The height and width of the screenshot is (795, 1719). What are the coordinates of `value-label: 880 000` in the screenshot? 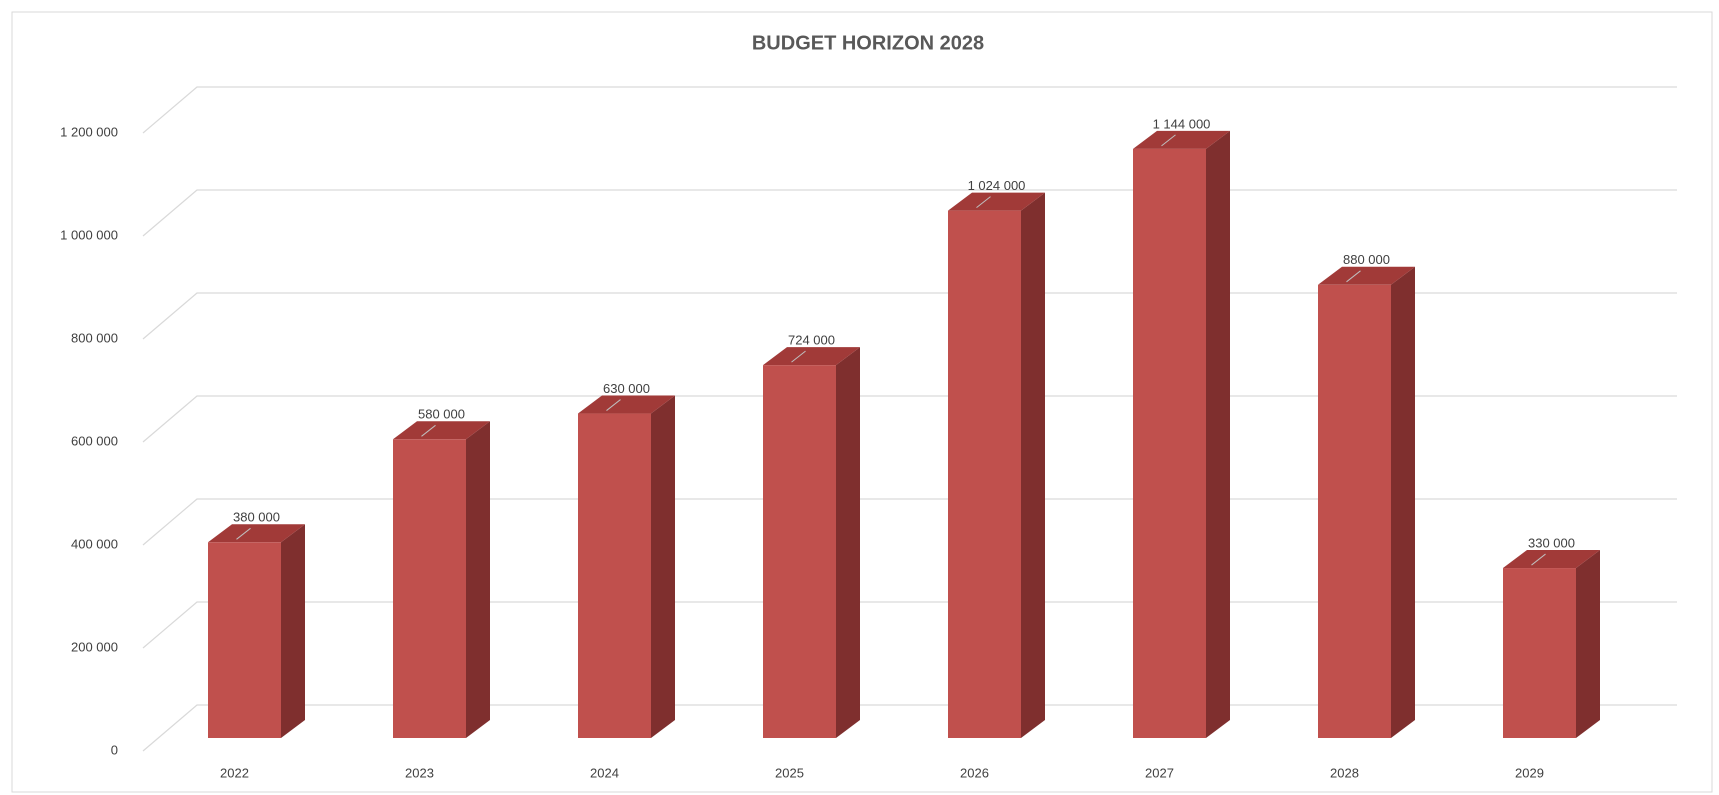 It's located at (1366, 259).